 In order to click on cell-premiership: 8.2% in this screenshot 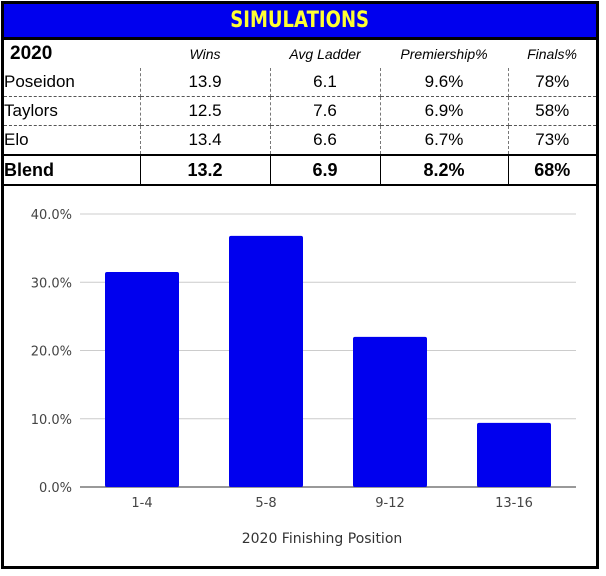, I will do `click(444, 170)`.